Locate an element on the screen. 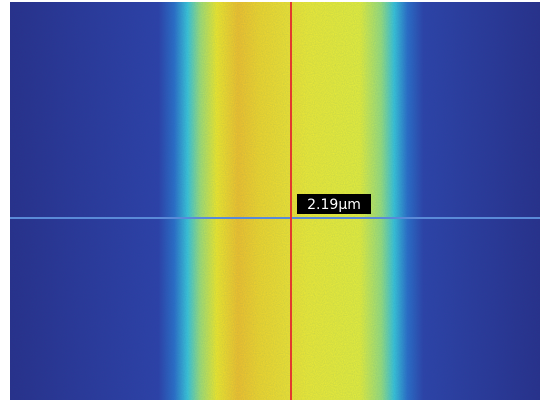 Image resolution: width=543 pixels, height=405 pixels. measurement-label: 2.19µm is located at coordinates (334, 205).